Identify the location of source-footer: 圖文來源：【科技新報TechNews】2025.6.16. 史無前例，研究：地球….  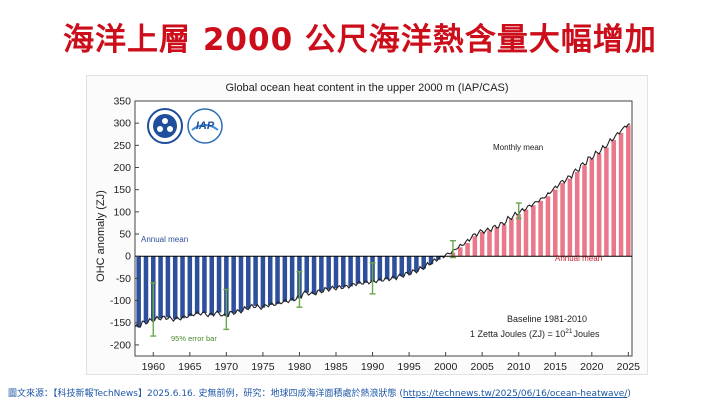
(364, 392).